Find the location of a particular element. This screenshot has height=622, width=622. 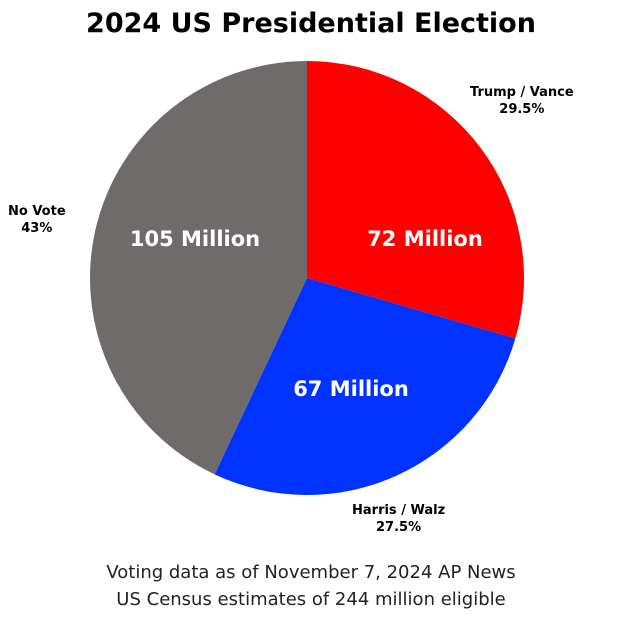

slice-percent: 43% is located at coordinates (37, 228).